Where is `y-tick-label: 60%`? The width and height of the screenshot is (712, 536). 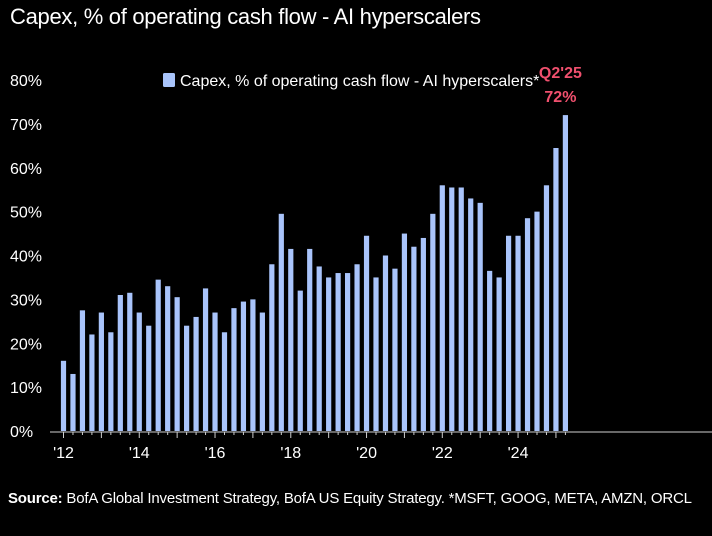
y-tick-label: 60% is located at coordinates (26, 169).